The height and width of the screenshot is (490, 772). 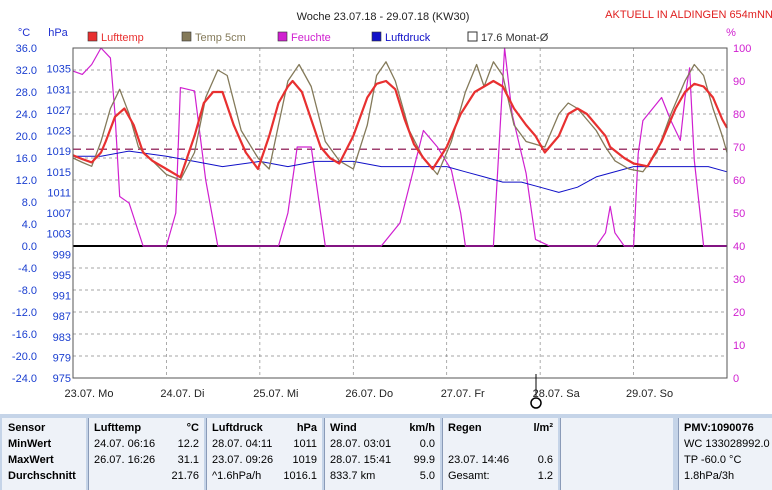 What do you see at coordinates (688, 15) in the screenshot?
I see `station-label: AKTUELL IN ALDINGEN 654mNN` at bounding box center [688, 15].